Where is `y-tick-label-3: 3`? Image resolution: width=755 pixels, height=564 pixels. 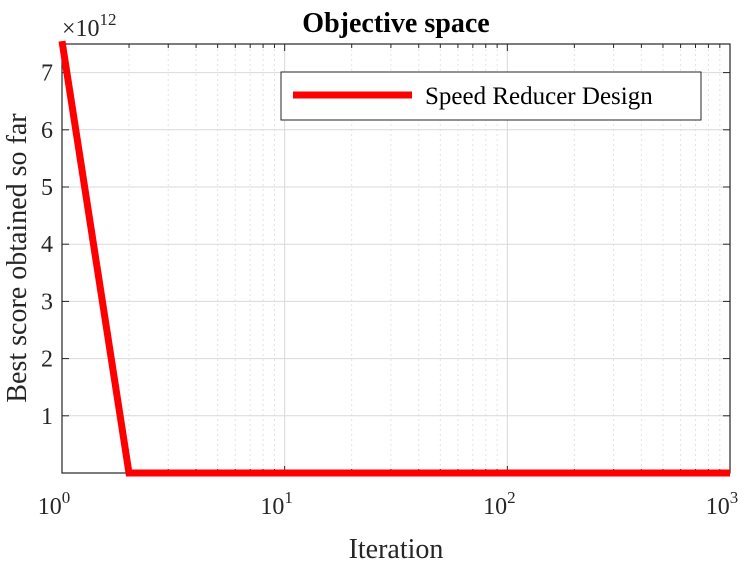
y-tick-label-3: 3 is located at coordinates (47, 302).